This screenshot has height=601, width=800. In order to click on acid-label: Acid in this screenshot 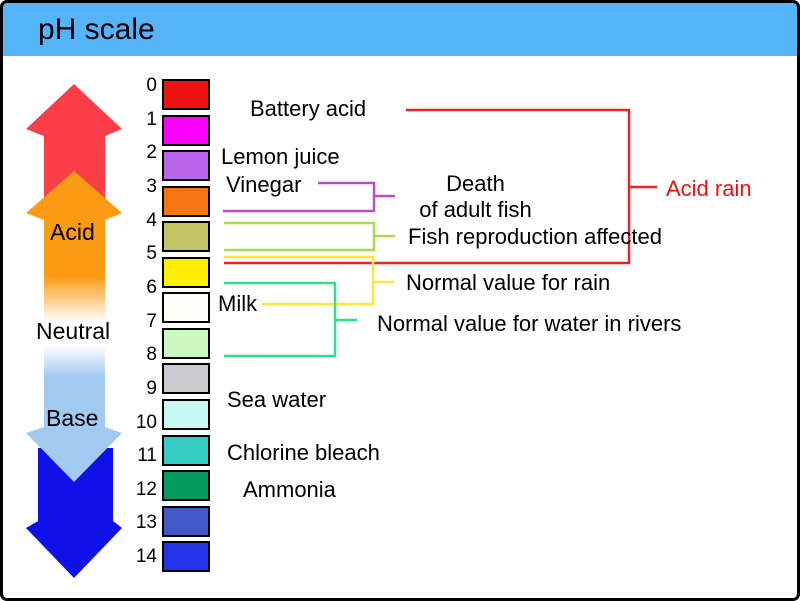, I will do `click(72, 232)`.